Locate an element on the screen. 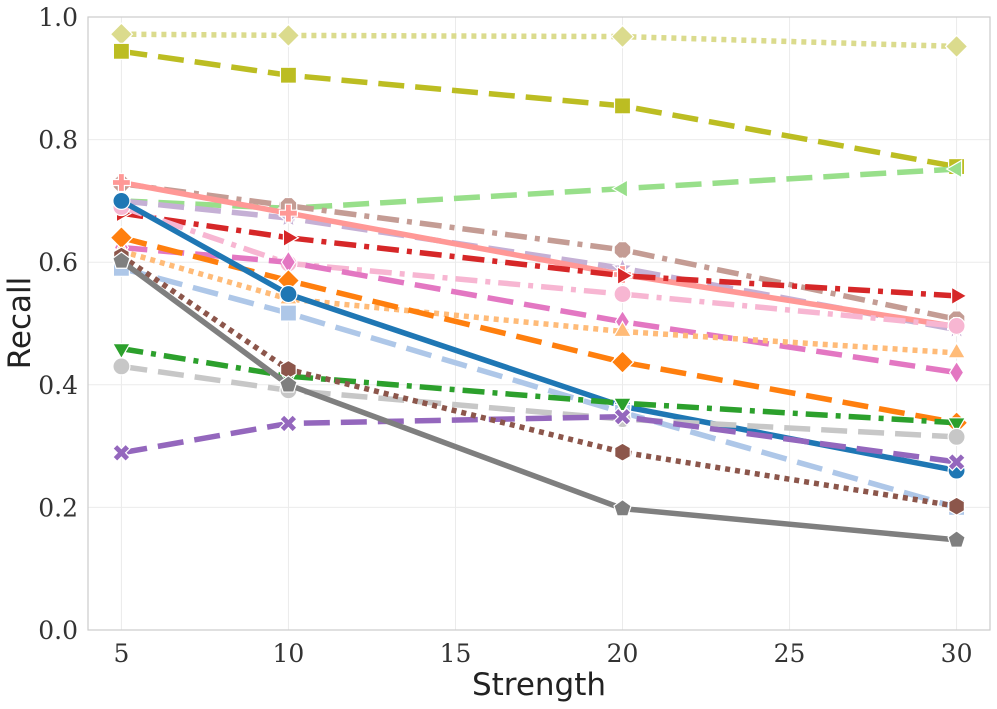  y-tick-label: 0.4 is located at coordinates (58, 385).